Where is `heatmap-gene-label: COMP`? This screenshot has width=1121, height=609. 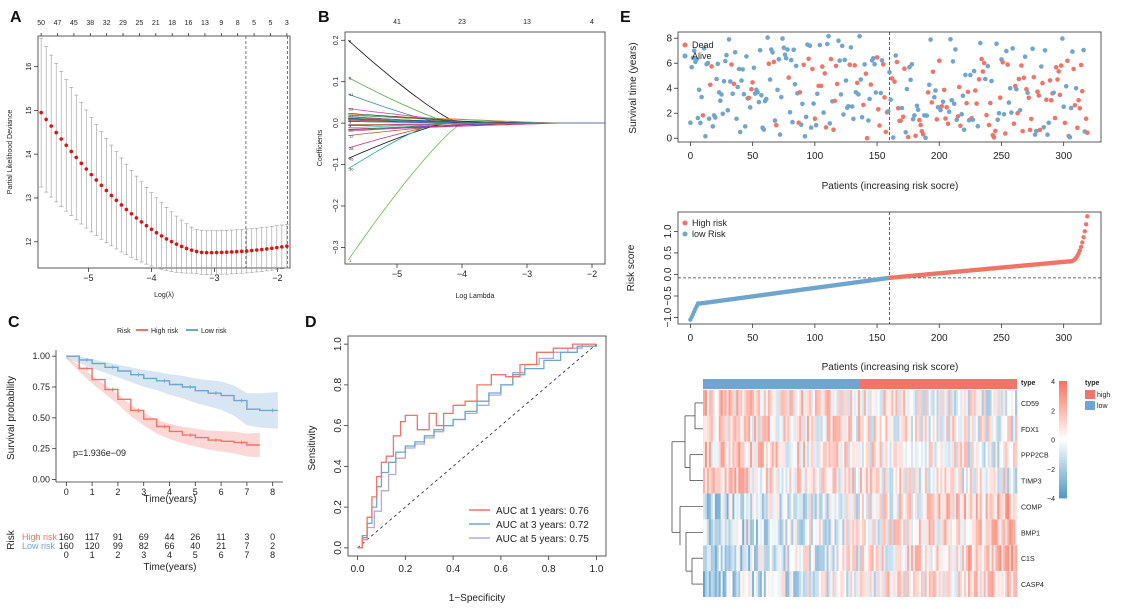
heatmap-gene-label: COMP is located at coordinates (1031, 507).